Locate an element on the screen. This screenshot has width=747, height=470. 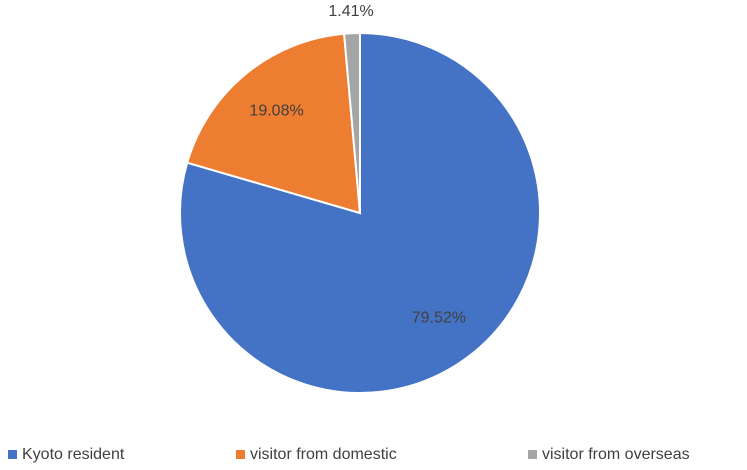
data-label: 79.52% is located at coordinates (439, 317).